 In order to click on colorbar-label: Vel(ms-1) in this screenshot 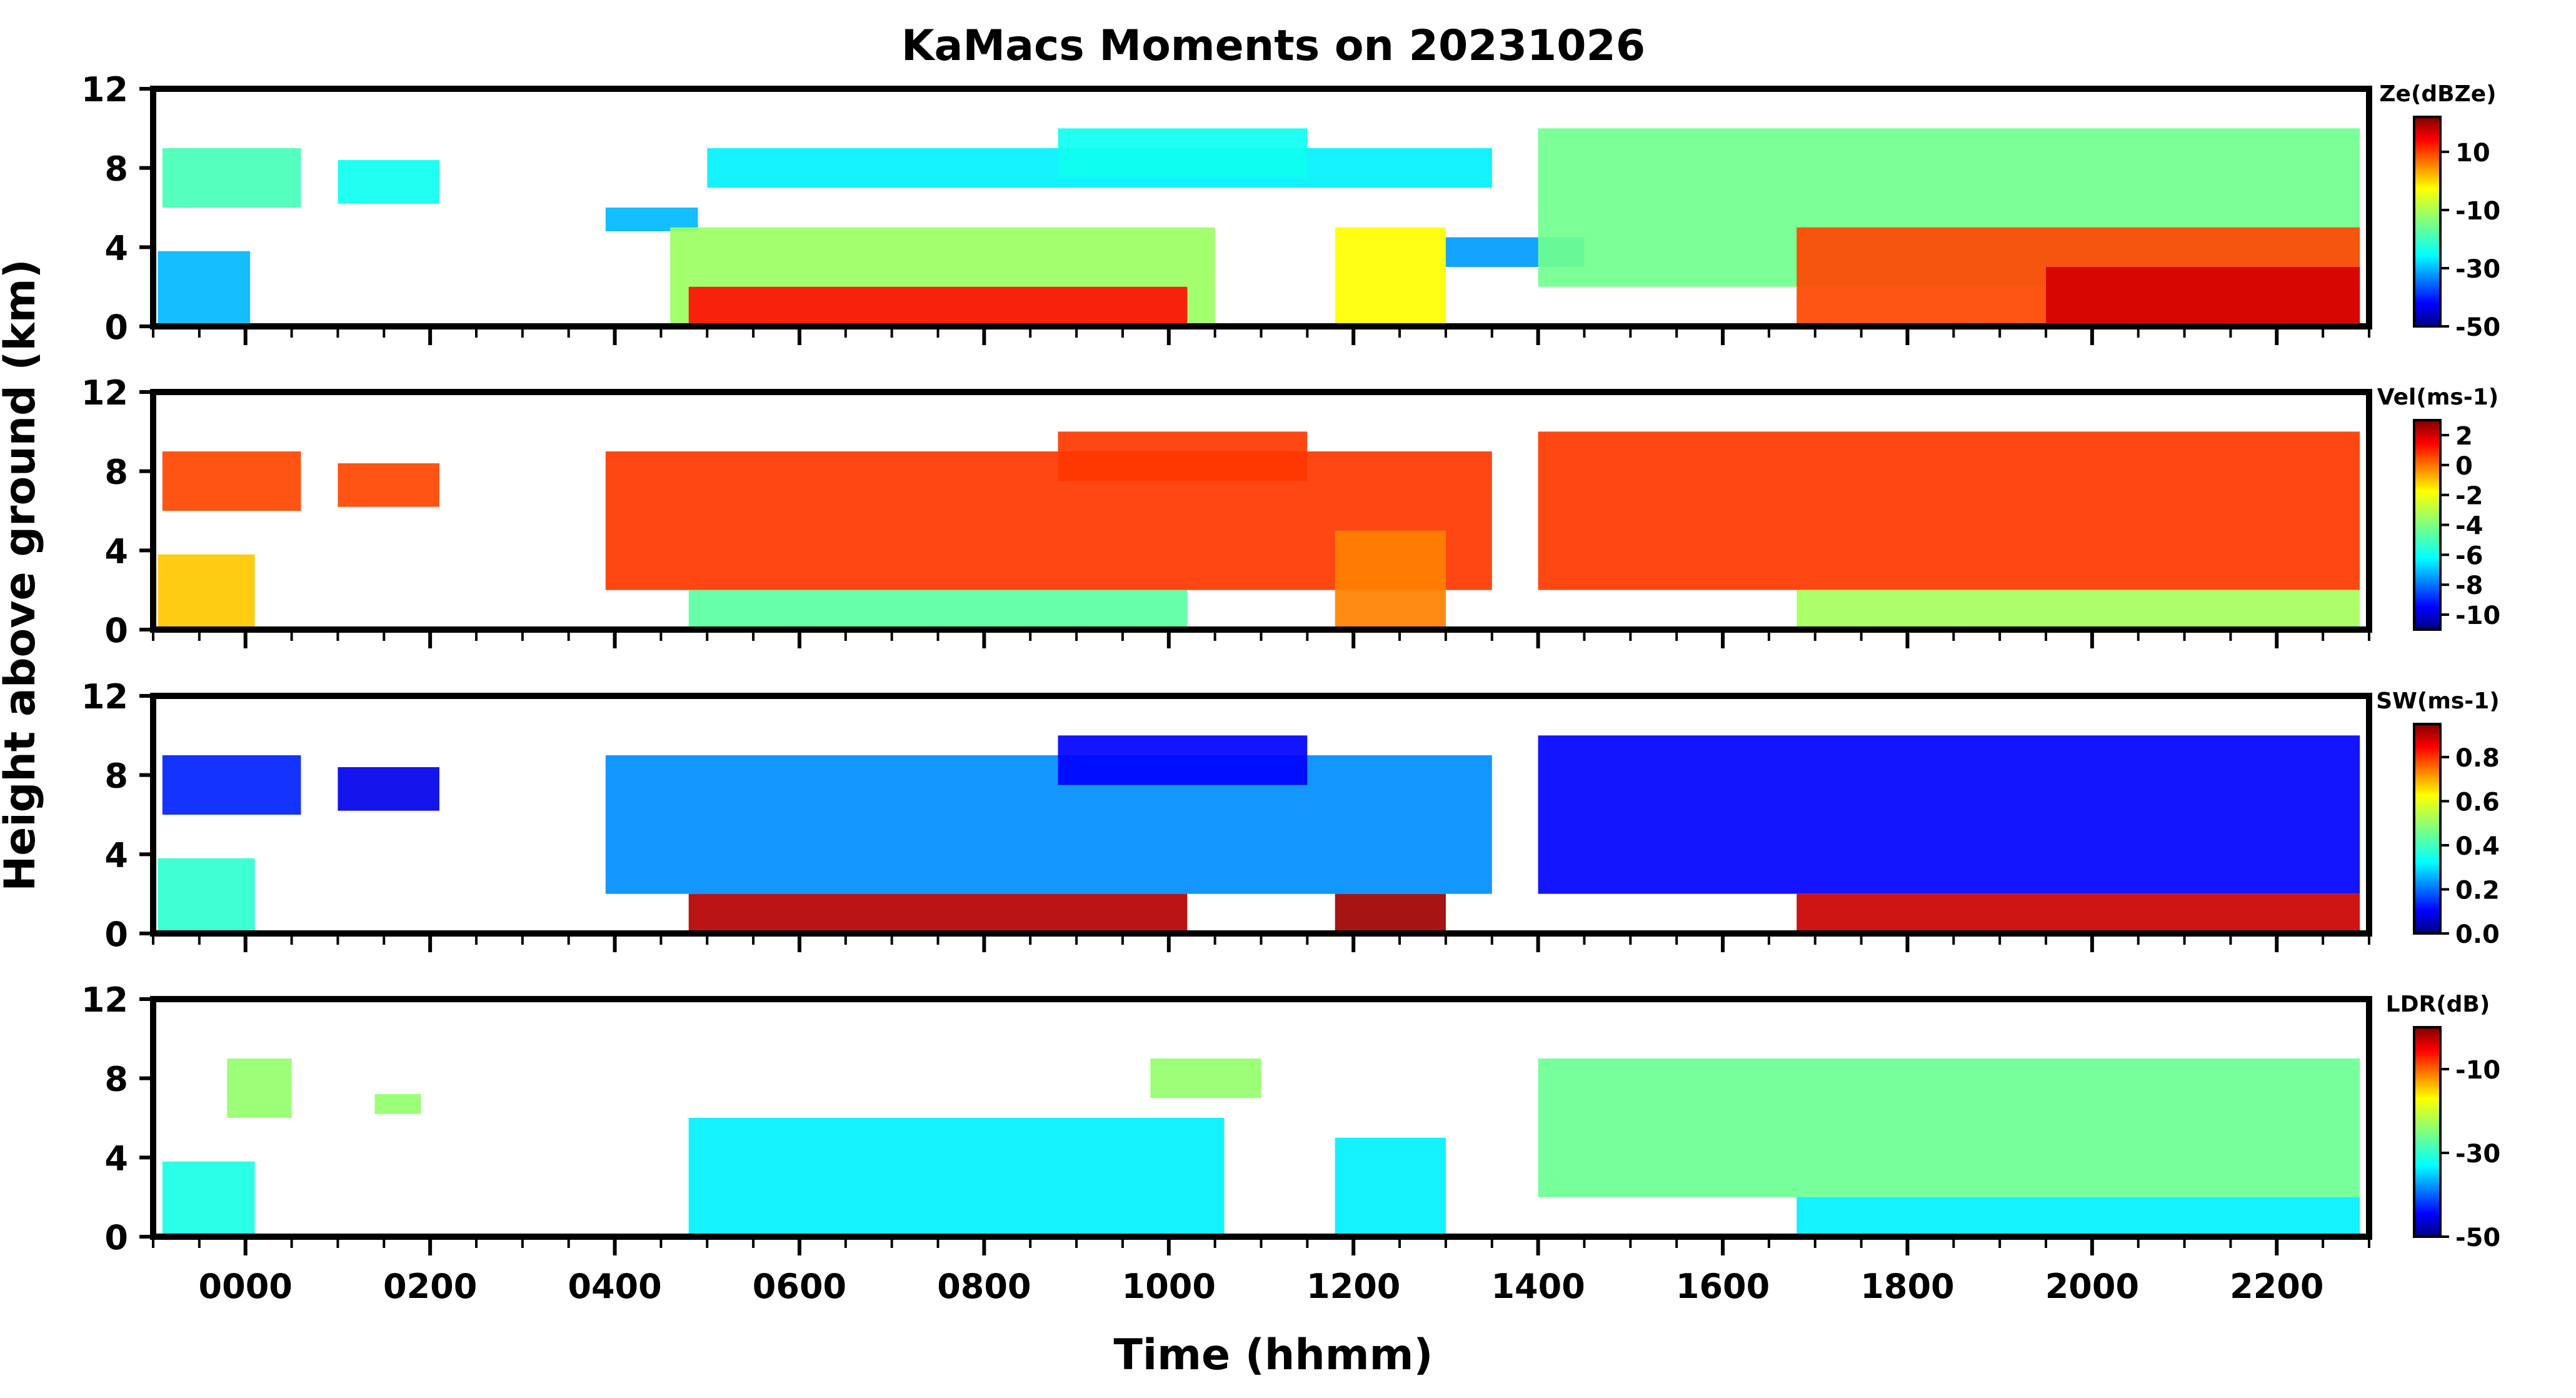, I will do `click(2437, 397)`.